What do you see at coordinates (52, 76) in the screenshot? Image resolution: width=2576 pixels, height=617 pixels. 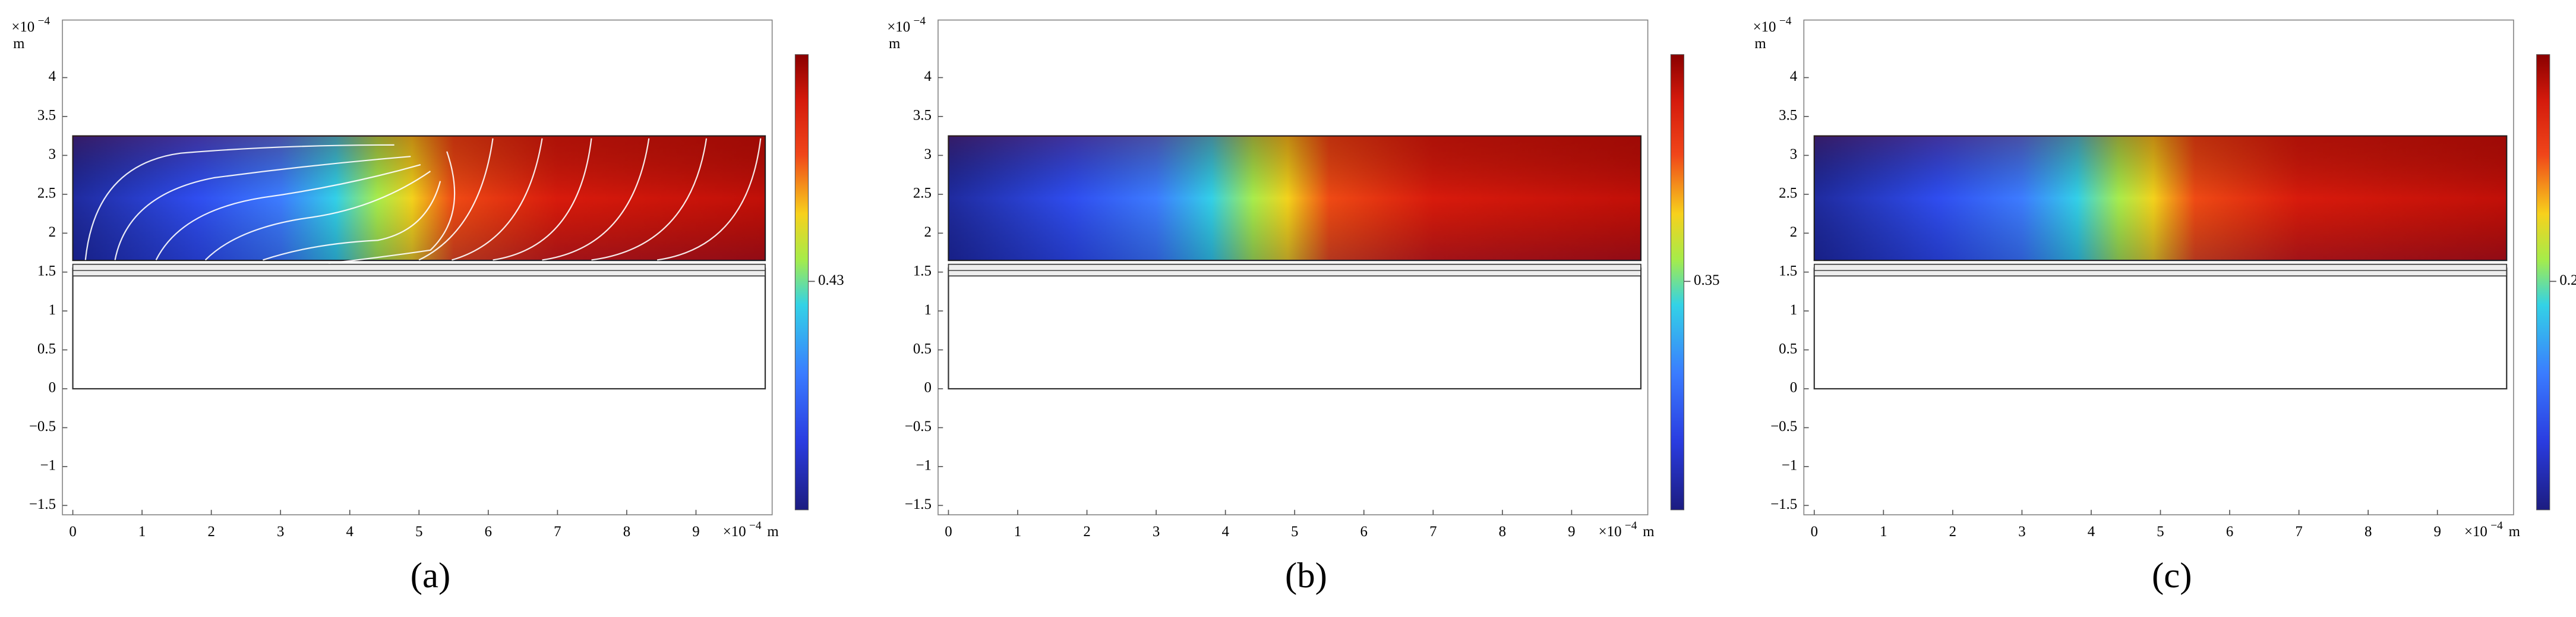 I see `y-tick-label: 4` at bounding box center [52, 76].